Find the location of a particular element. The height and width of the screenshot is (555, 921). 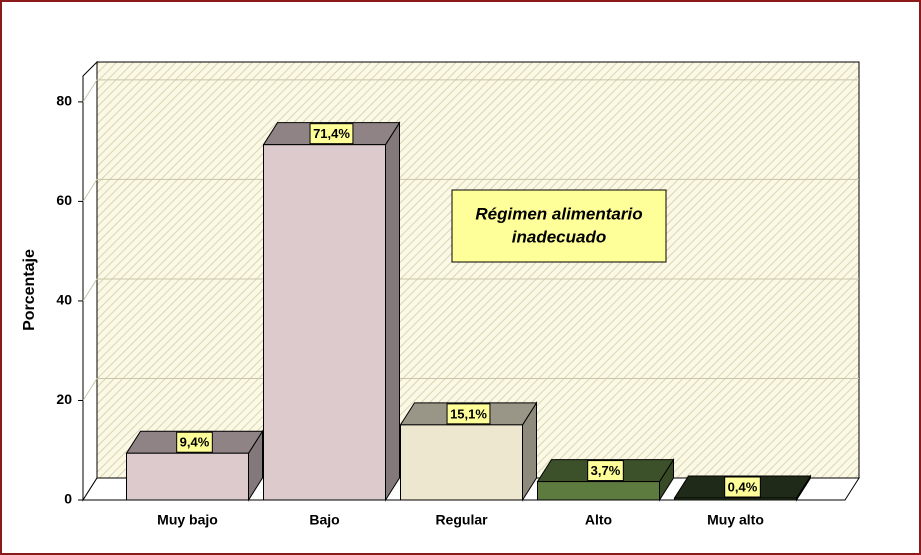

annotation-line: Régimen alimentario is located at coordinates (558, 213).